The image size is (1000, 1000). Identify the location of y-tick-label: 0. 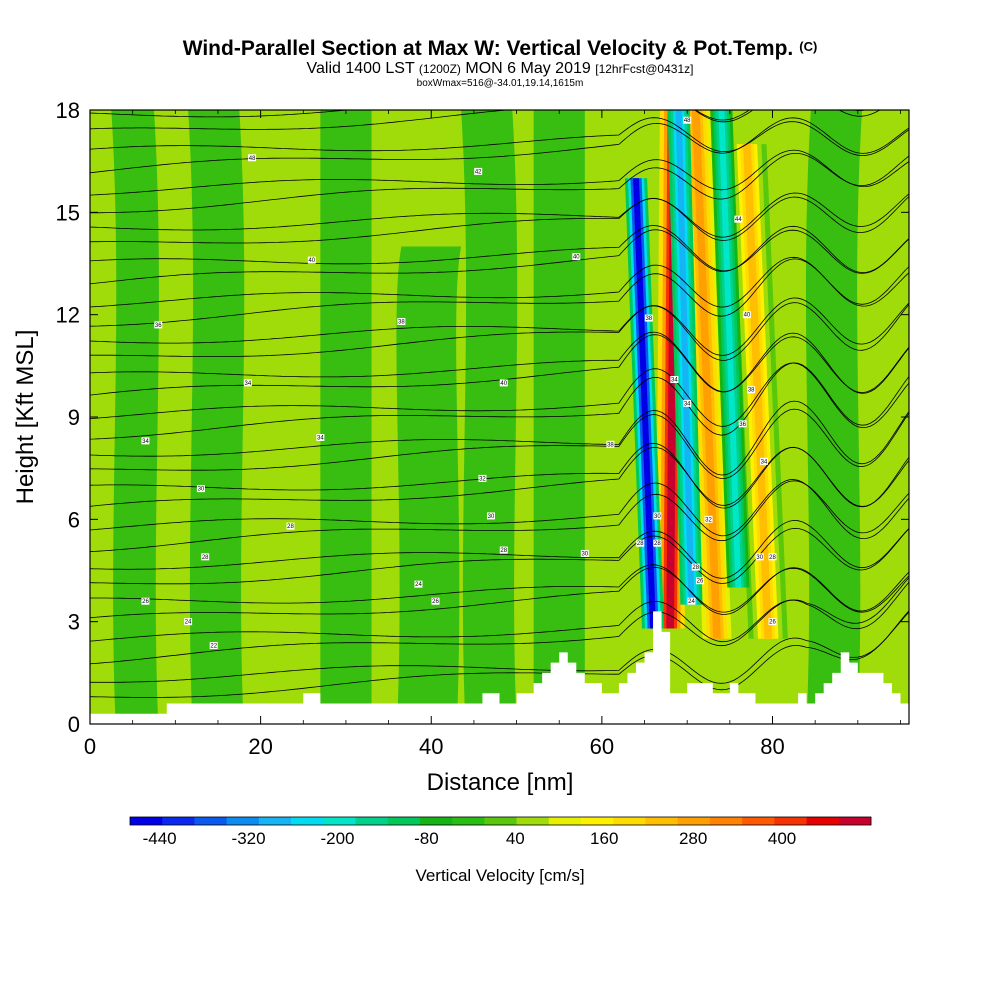
(74, 724).